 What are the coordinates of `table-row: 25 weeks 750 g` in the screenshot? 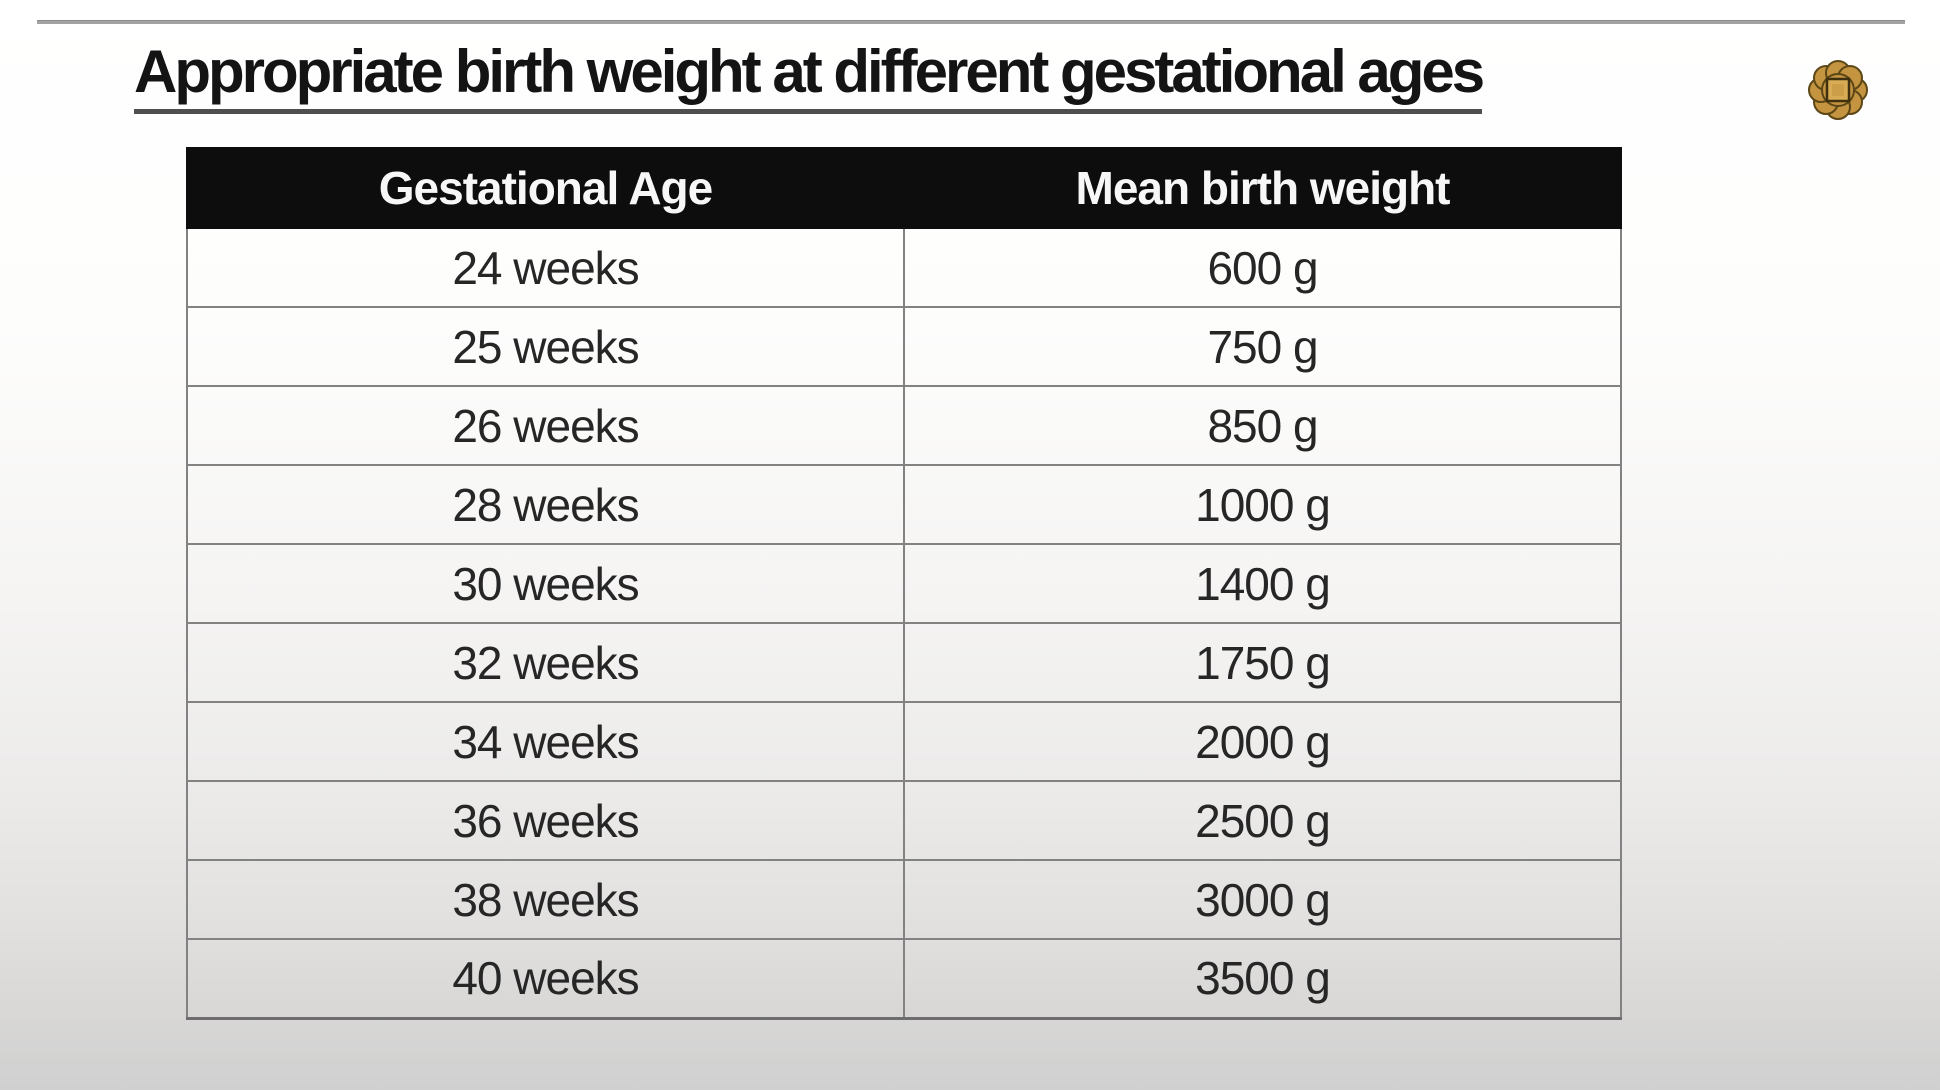 It's located at (904, 346).